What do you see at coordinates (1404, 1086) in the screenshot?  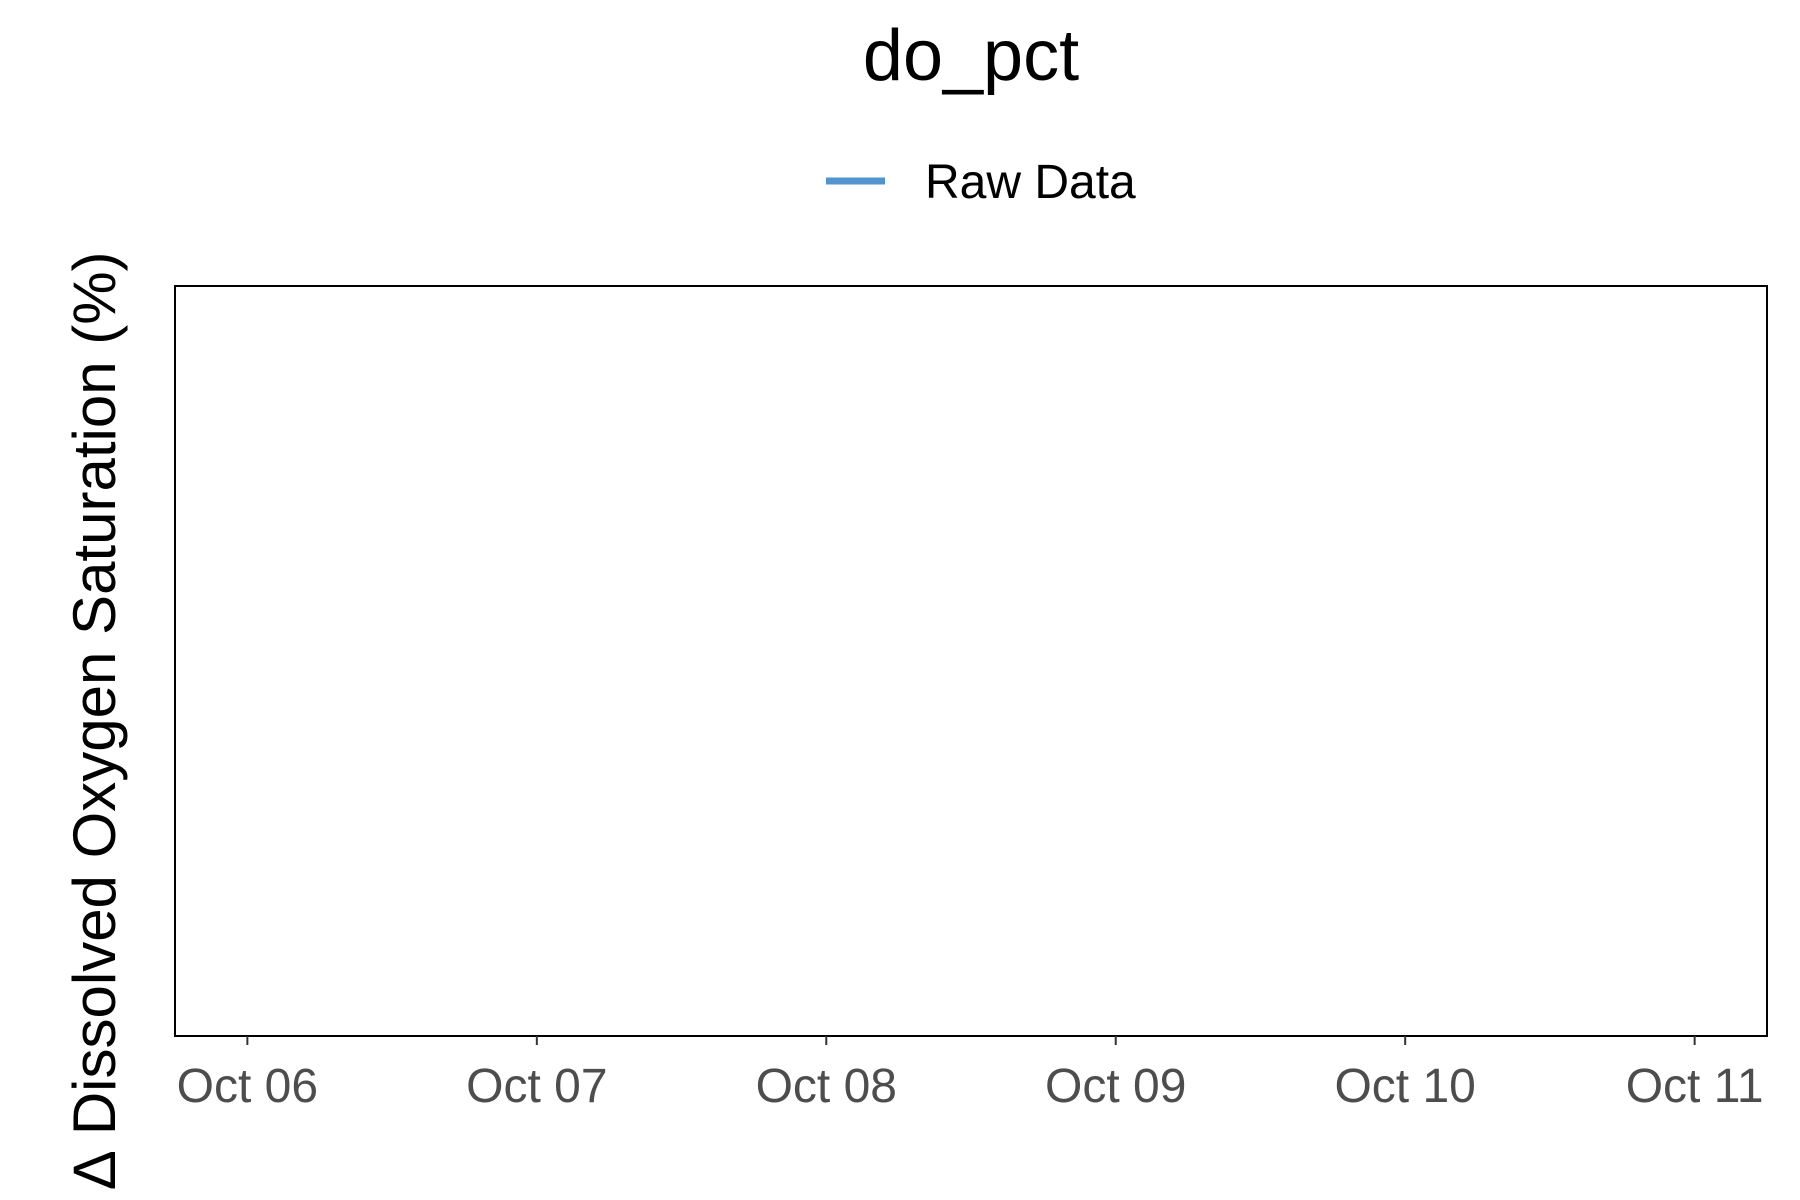 I see `x-tick-label: Oct 10` at bounding box center [1404, 1086].